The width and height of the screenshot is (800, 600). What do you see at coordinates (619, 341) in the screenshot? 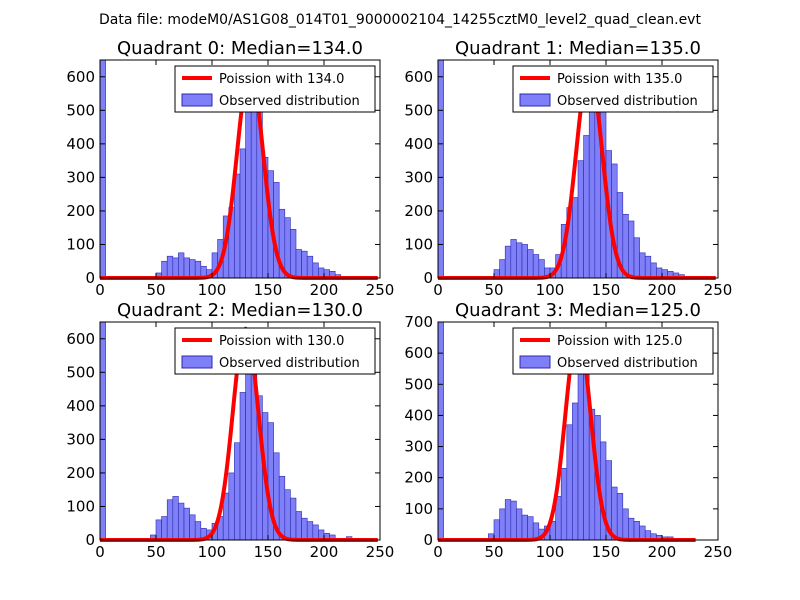
I see `legend-poisson-label: Poission with 125.0` at bounding box center [619, 341].